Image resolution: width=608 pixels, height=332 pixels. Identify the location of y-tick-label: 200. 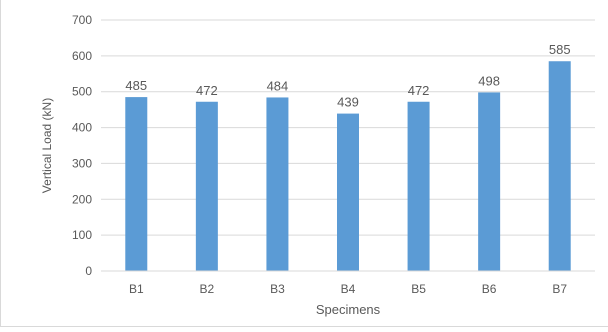
(82, 199).